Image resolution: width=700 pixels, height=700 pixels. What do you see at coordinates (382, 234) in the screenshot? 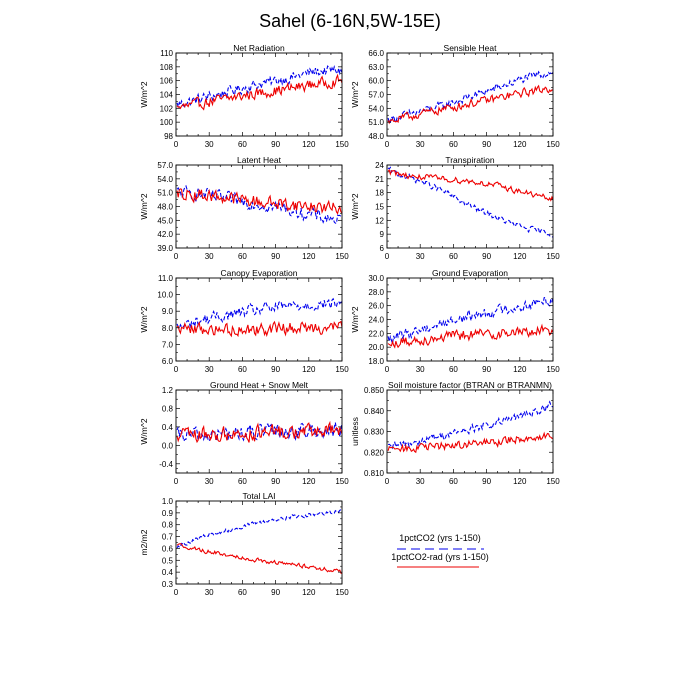
I see `y-tick-label: 9` at bounding box center [382, 234].